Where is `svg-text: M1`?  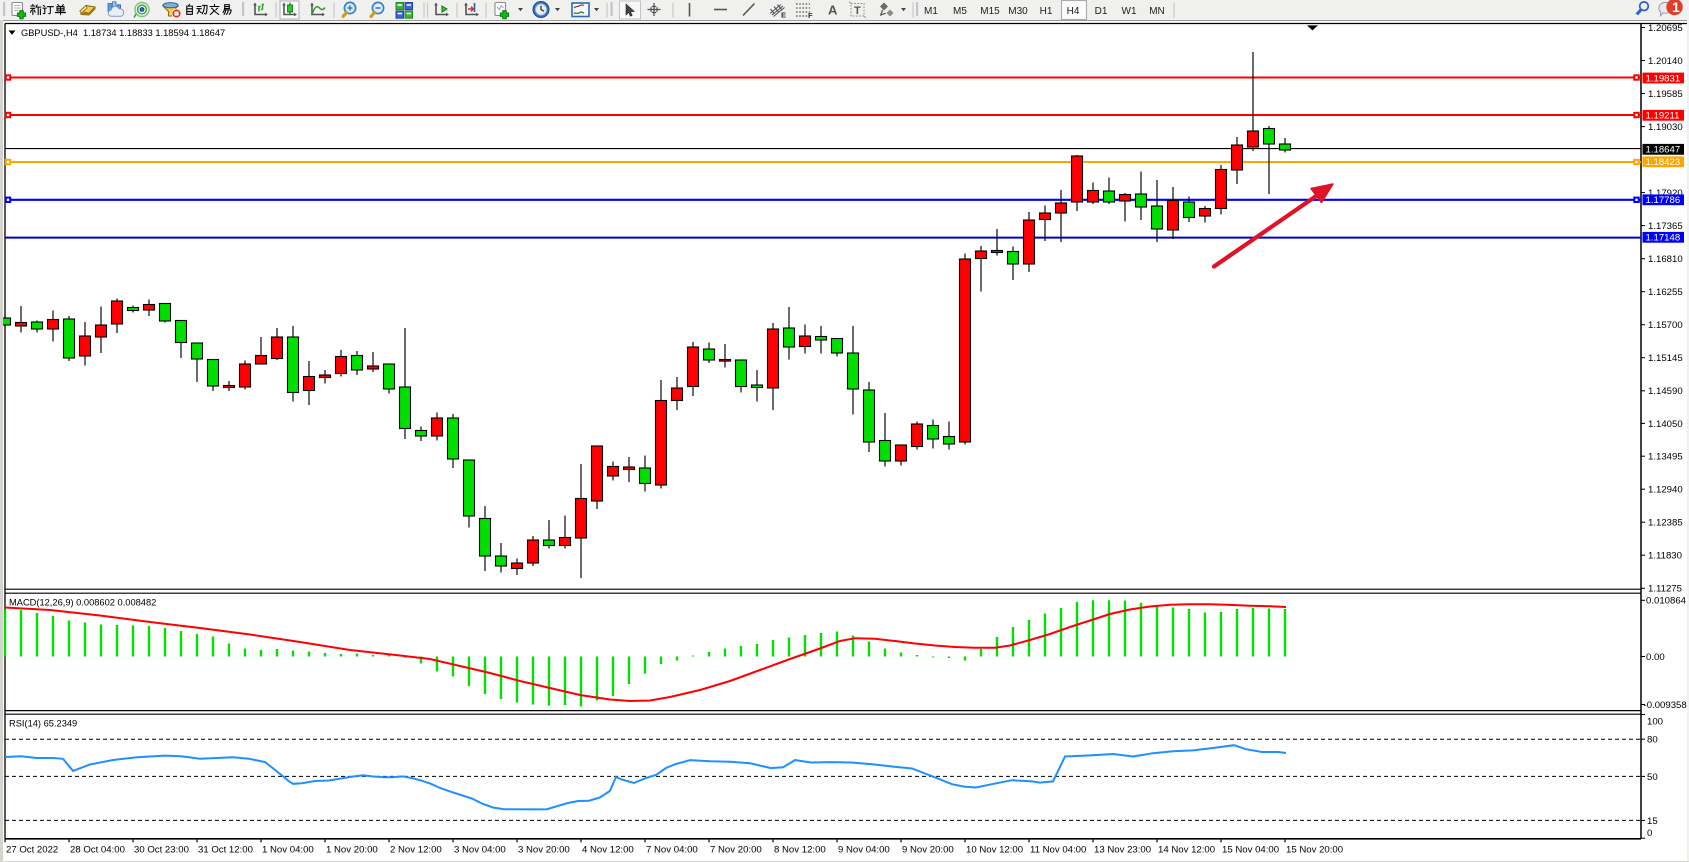 svg-text: M1 is located at coordinates (931, 11).